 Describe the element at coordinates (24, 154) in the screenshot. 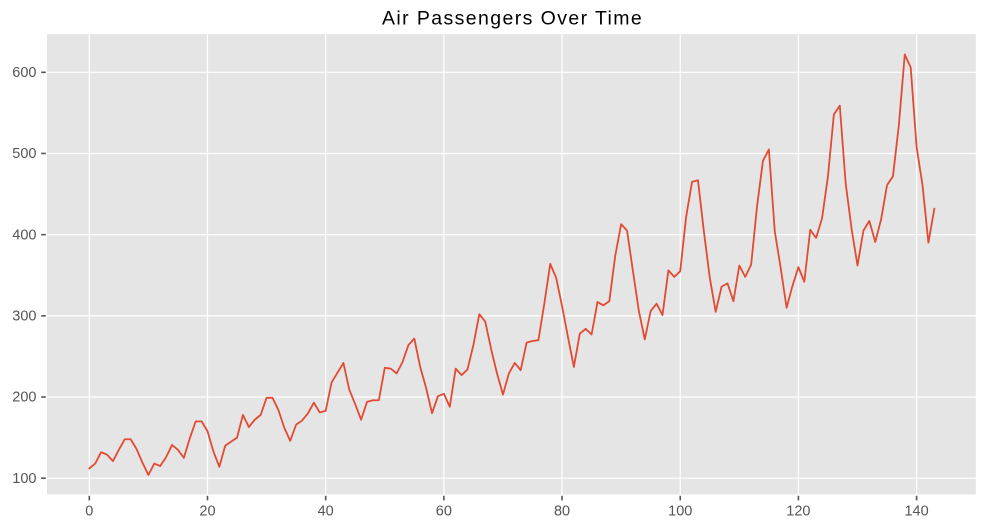

I see `svg-text: 500` at that location.